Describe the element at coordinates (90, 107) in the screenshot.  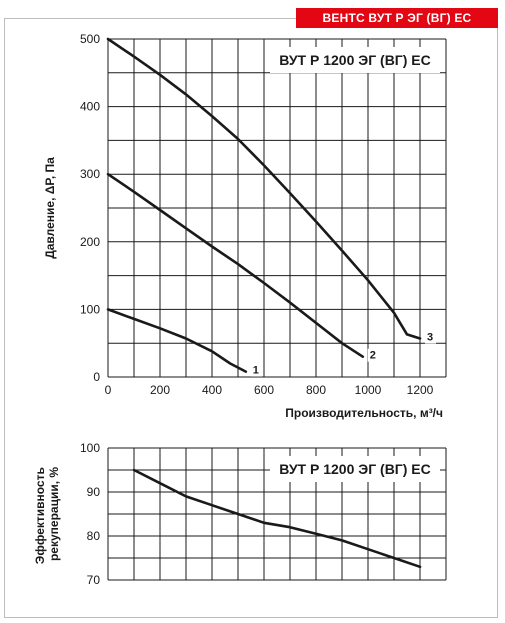
I see `y-tick-label: 400` at that location.